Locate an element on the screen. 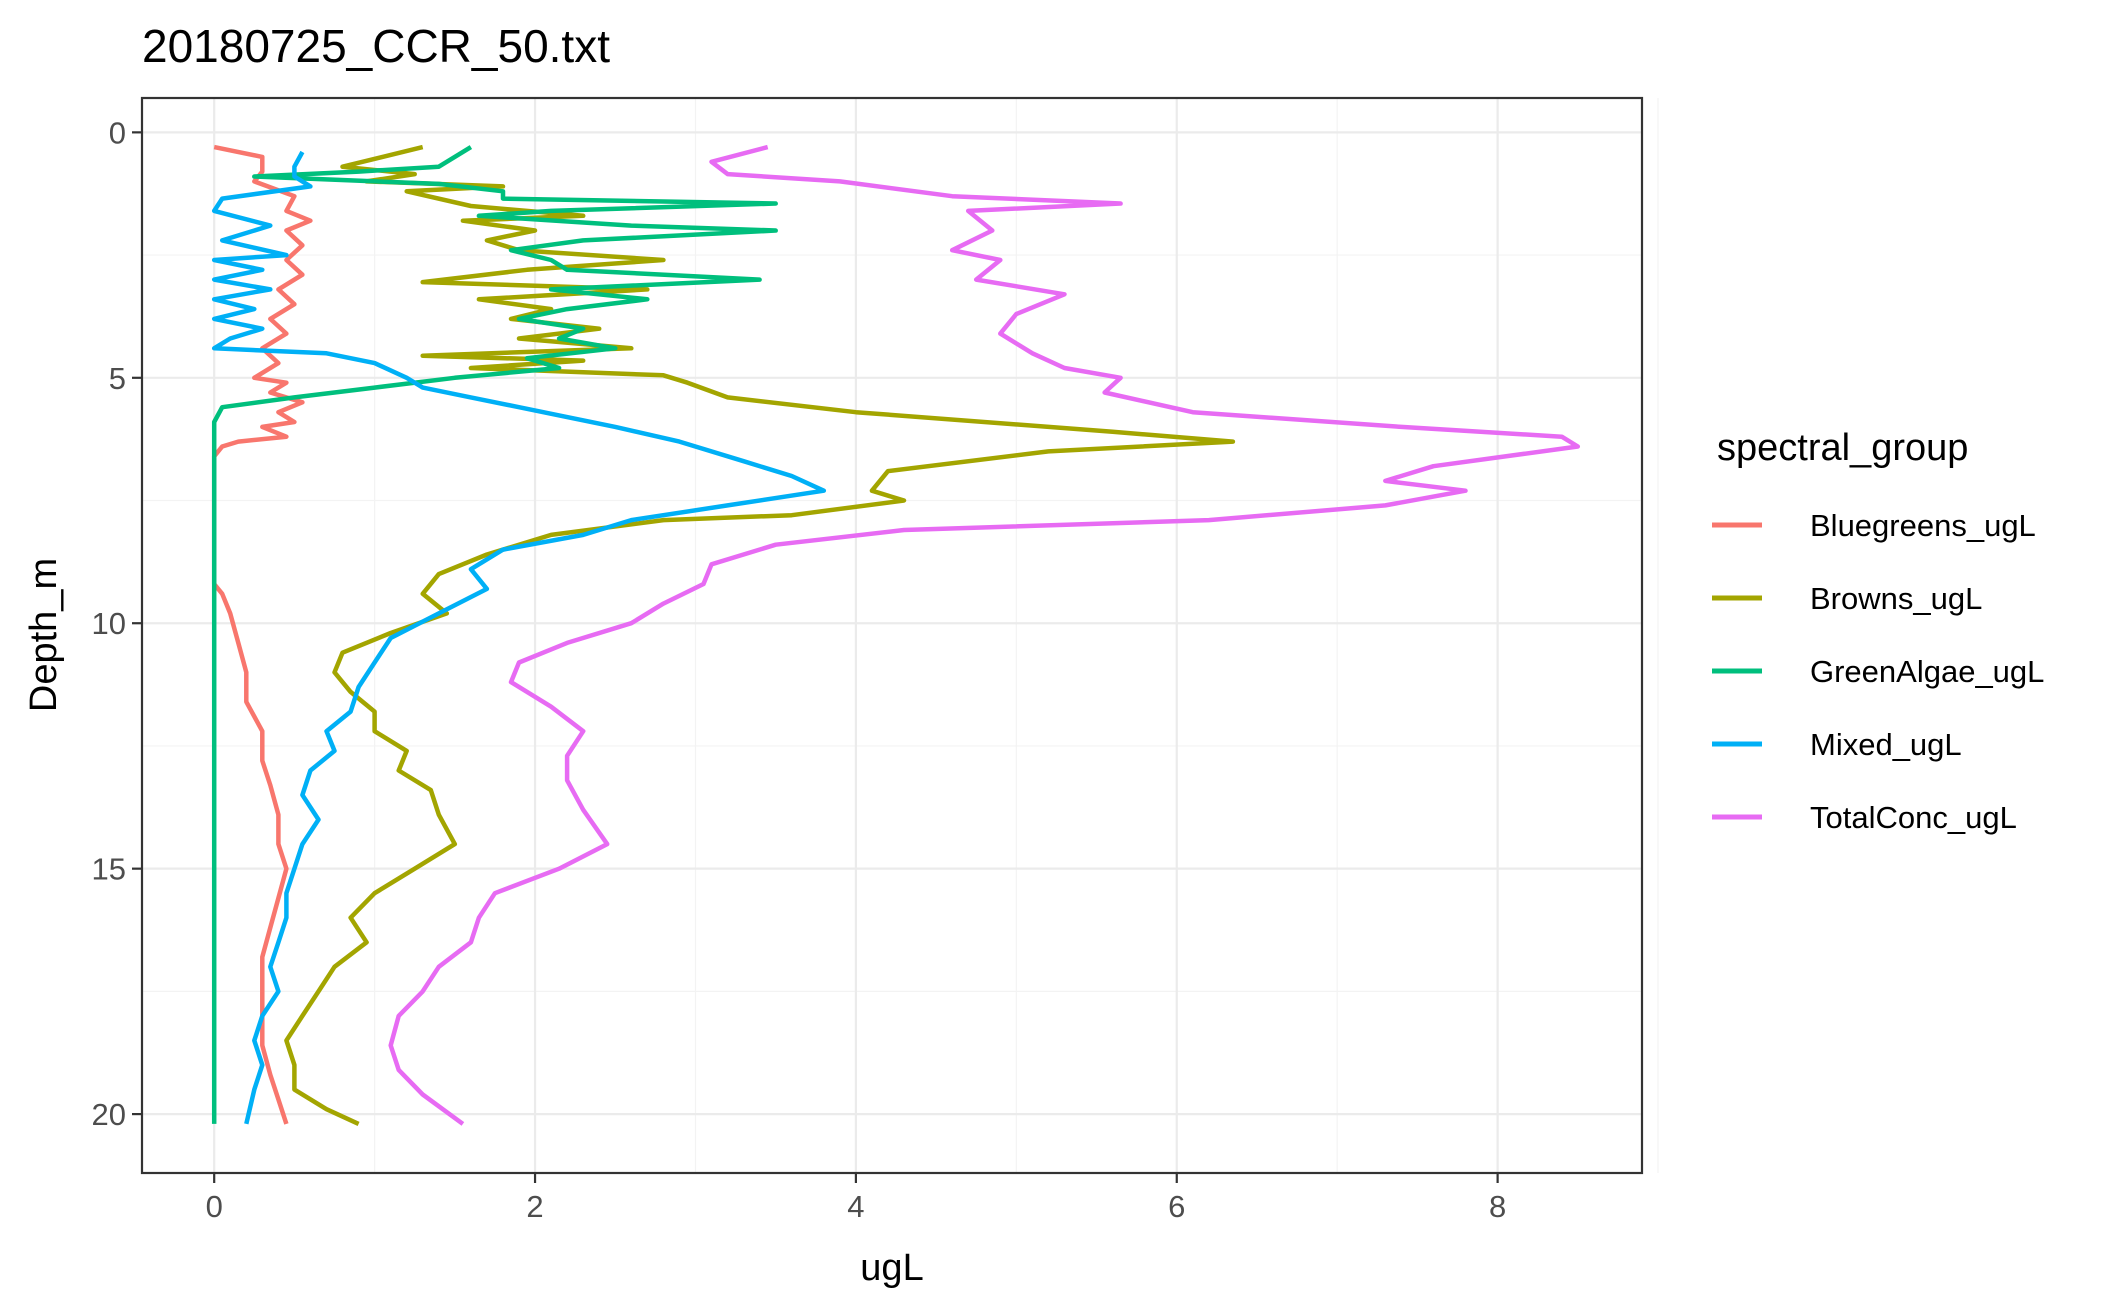 The height and width of the screenshot is (1300, 2115). x-axis: 0 2 4 6 8 is located at coordinates (856, 1198).